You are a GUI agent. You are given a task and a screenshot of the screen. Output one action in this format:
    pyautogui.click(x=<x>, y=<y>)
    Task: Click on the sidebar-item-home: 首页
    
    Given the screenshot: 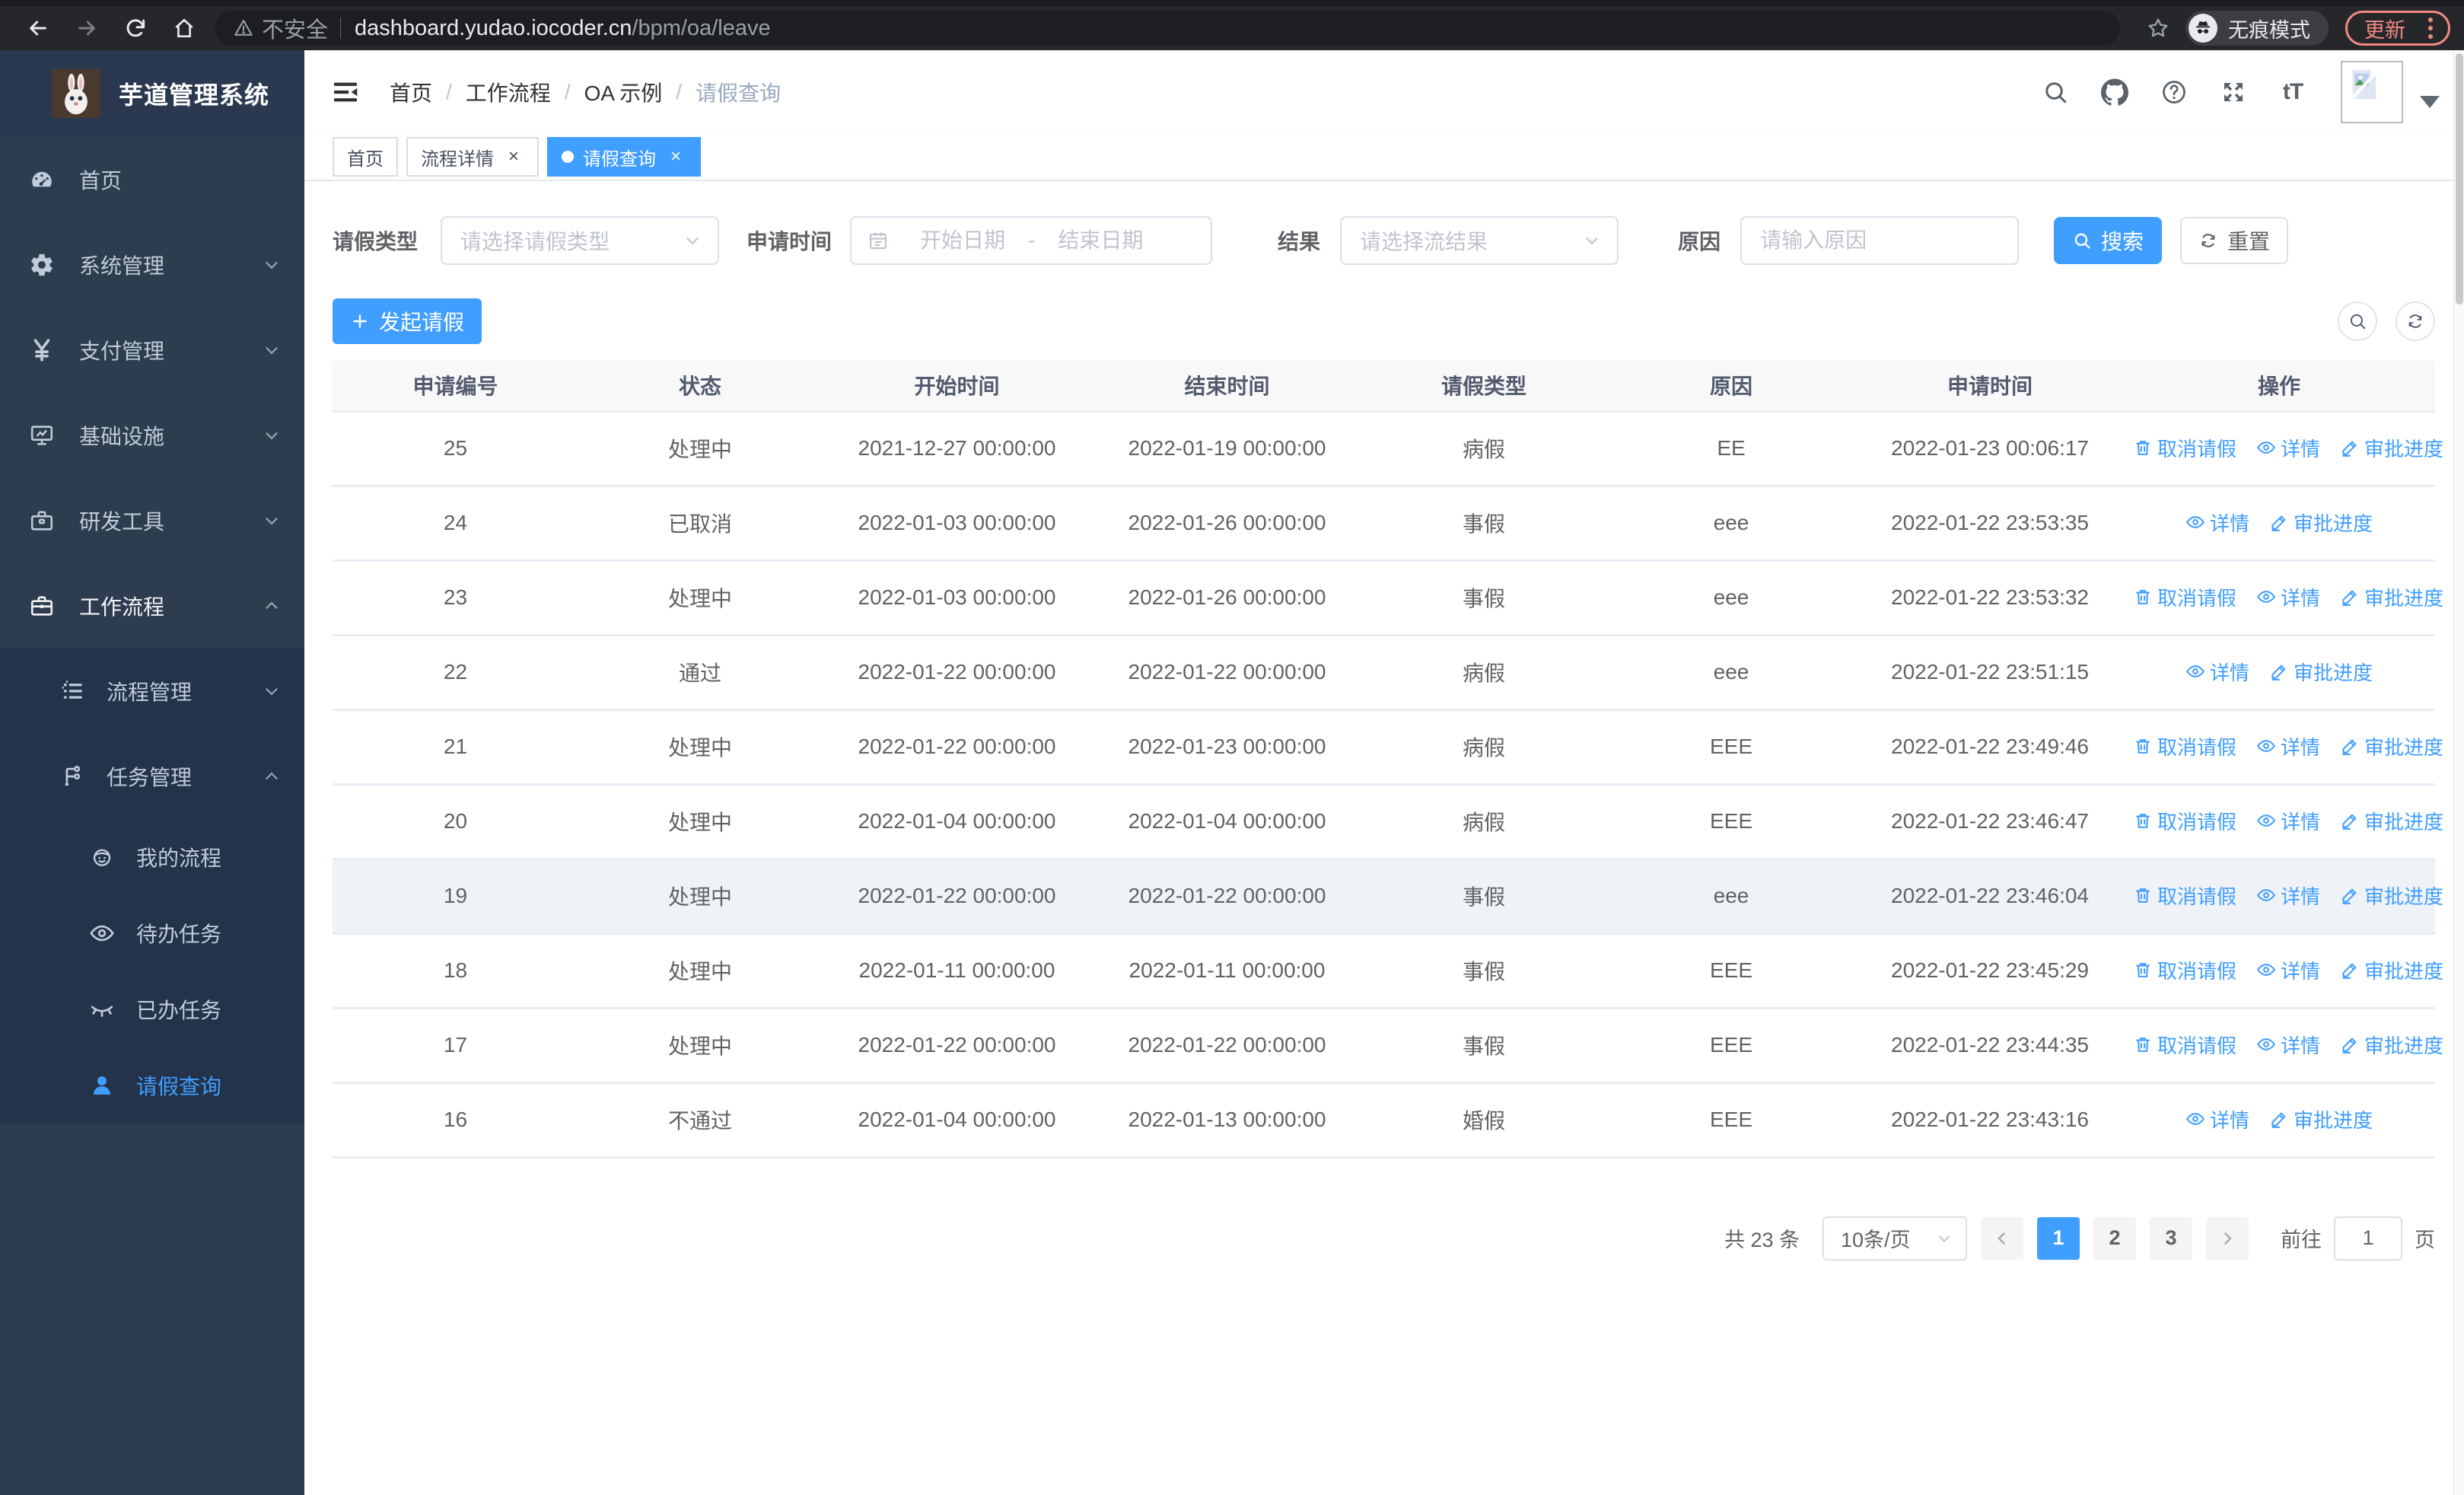 What is the action you would take?
    pyautogui.click(x=152, y=180)
    